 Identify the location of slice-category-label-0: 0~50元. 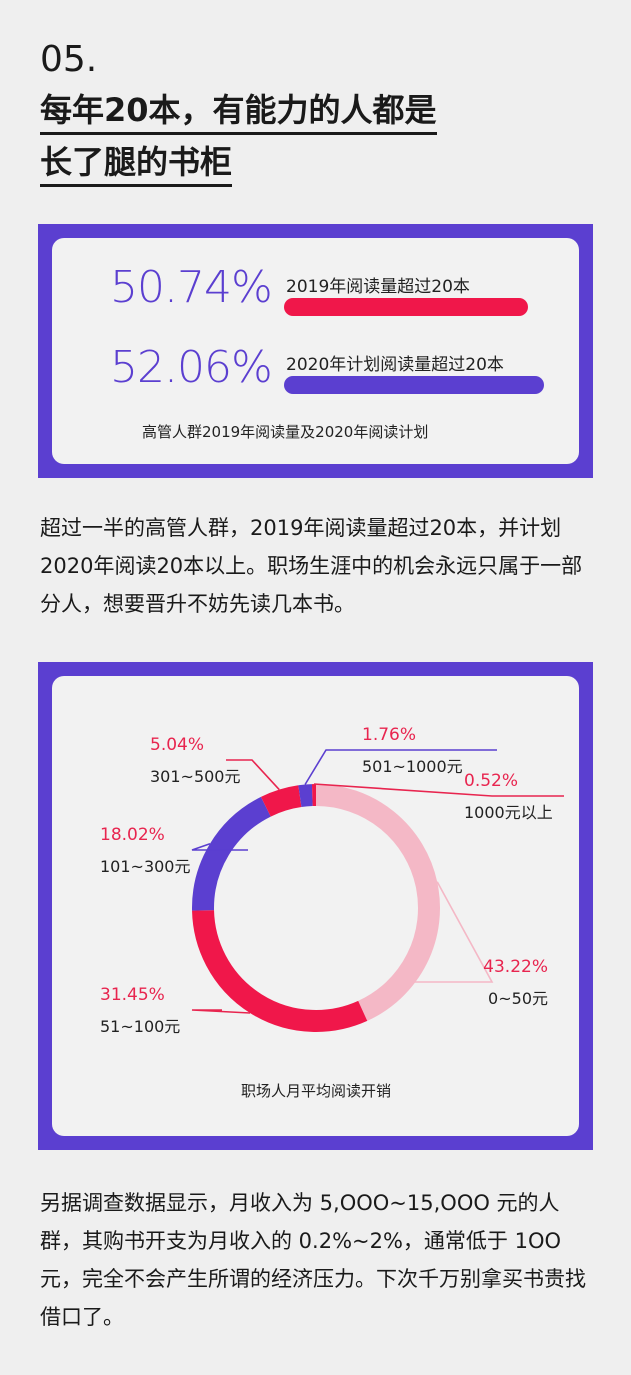
(518, 998).